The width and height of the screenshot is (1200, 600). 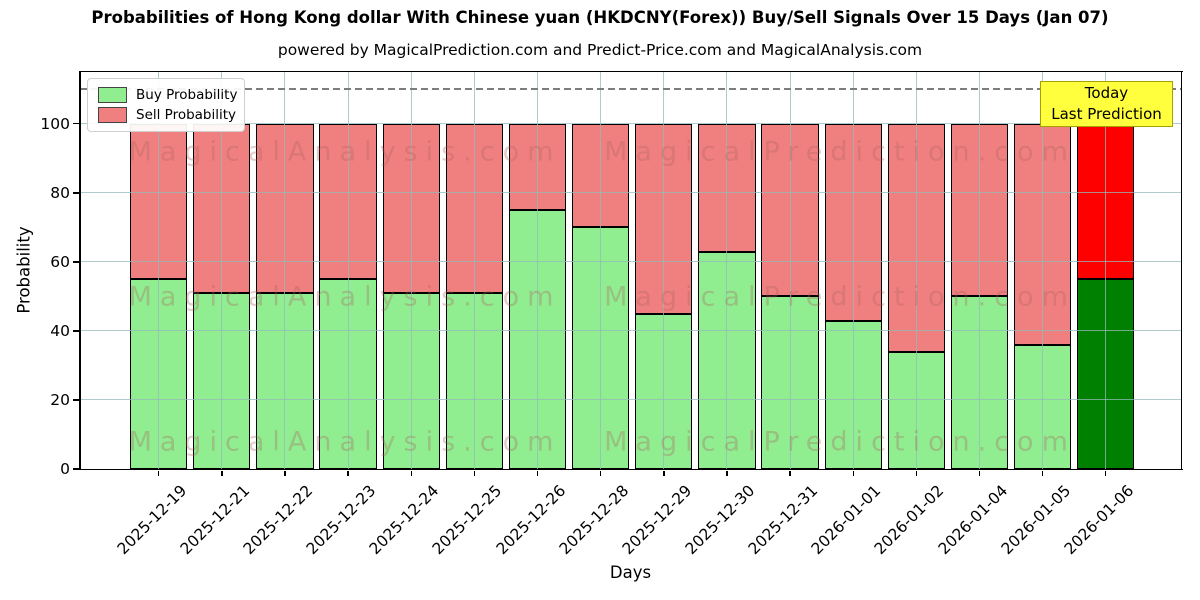 I want to click on sell-swatch-icon, so click(x=112, y=115).